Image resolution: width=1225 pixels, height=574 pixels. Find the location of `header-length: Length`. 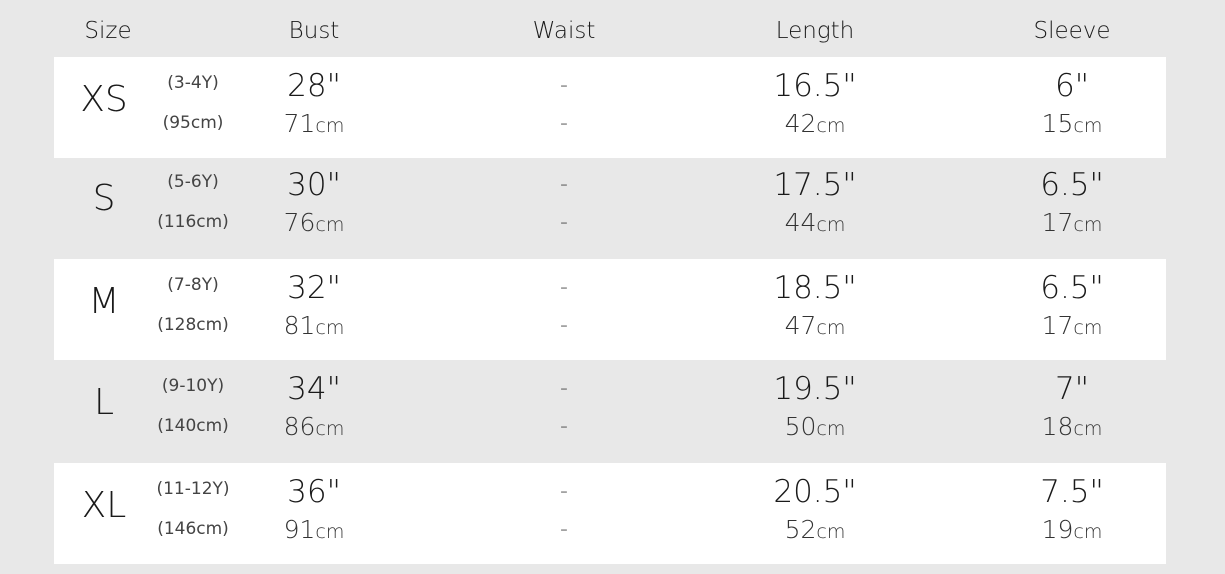

header-length: Length is located at coordinates (815, 31).